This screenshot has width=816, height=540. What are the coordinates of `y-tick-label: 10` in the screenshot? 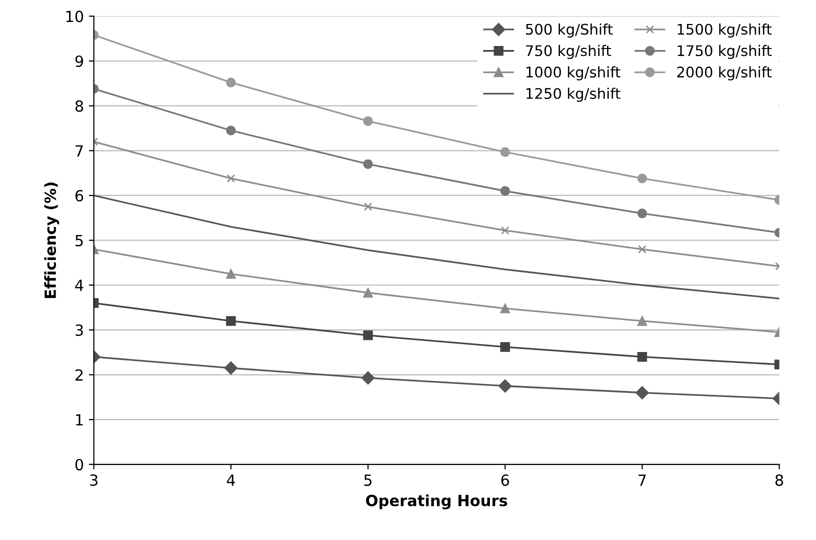 It's located at (75, 16).